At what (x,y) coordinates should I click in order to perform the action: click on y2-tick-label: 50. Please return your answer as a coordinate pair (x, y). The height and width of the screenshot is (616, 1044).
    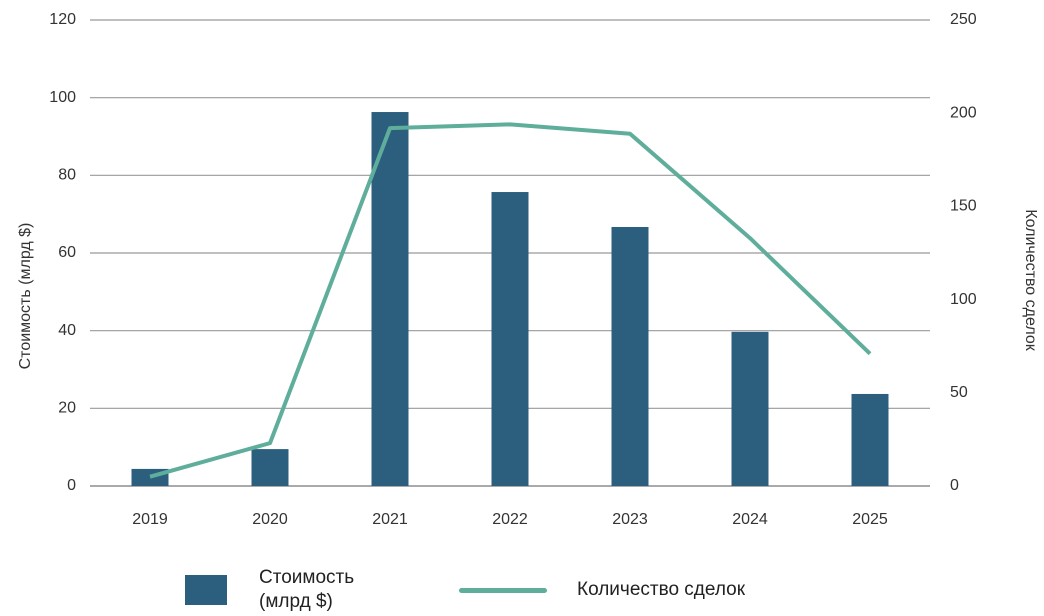
    Looking at the image, I should click on (959, 392).